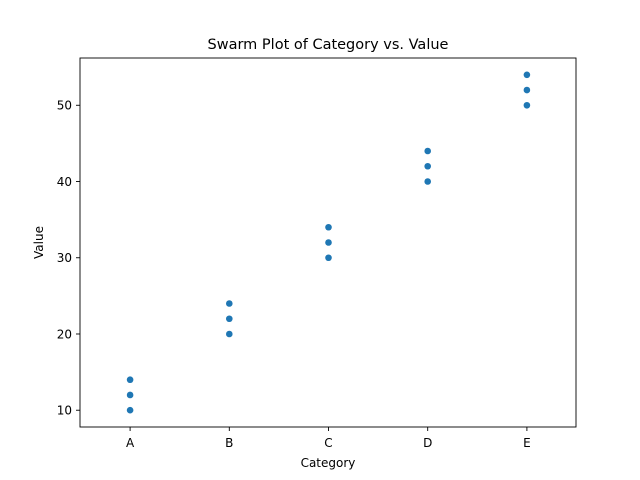 The width and height of the screenshot is (640, 480). I want to click on y-axis: 10 20 30 40 50, so click(68, 258).